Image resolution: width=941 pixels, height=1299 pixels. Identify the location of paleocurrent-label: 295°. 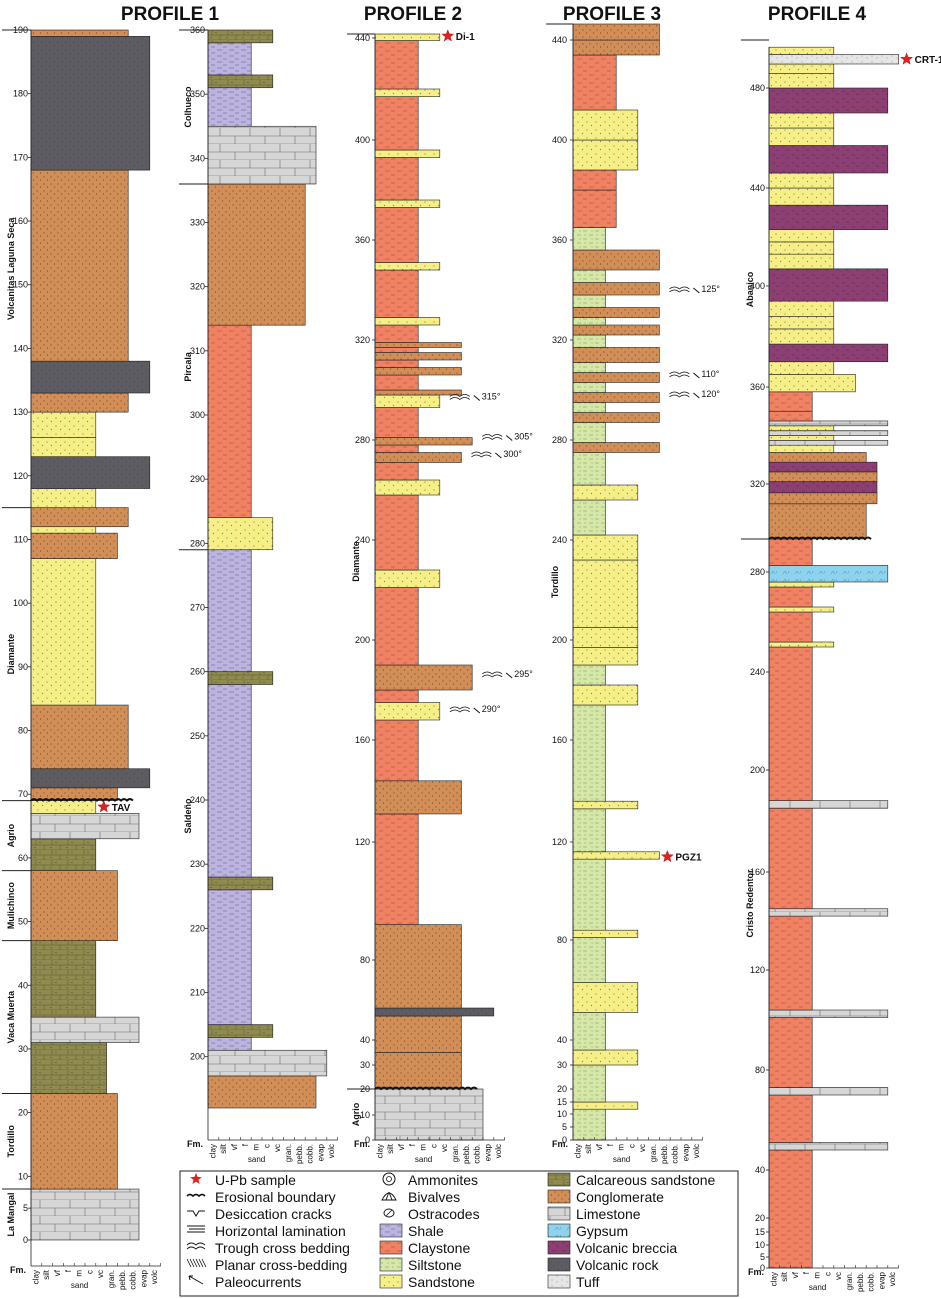
(523, 674).